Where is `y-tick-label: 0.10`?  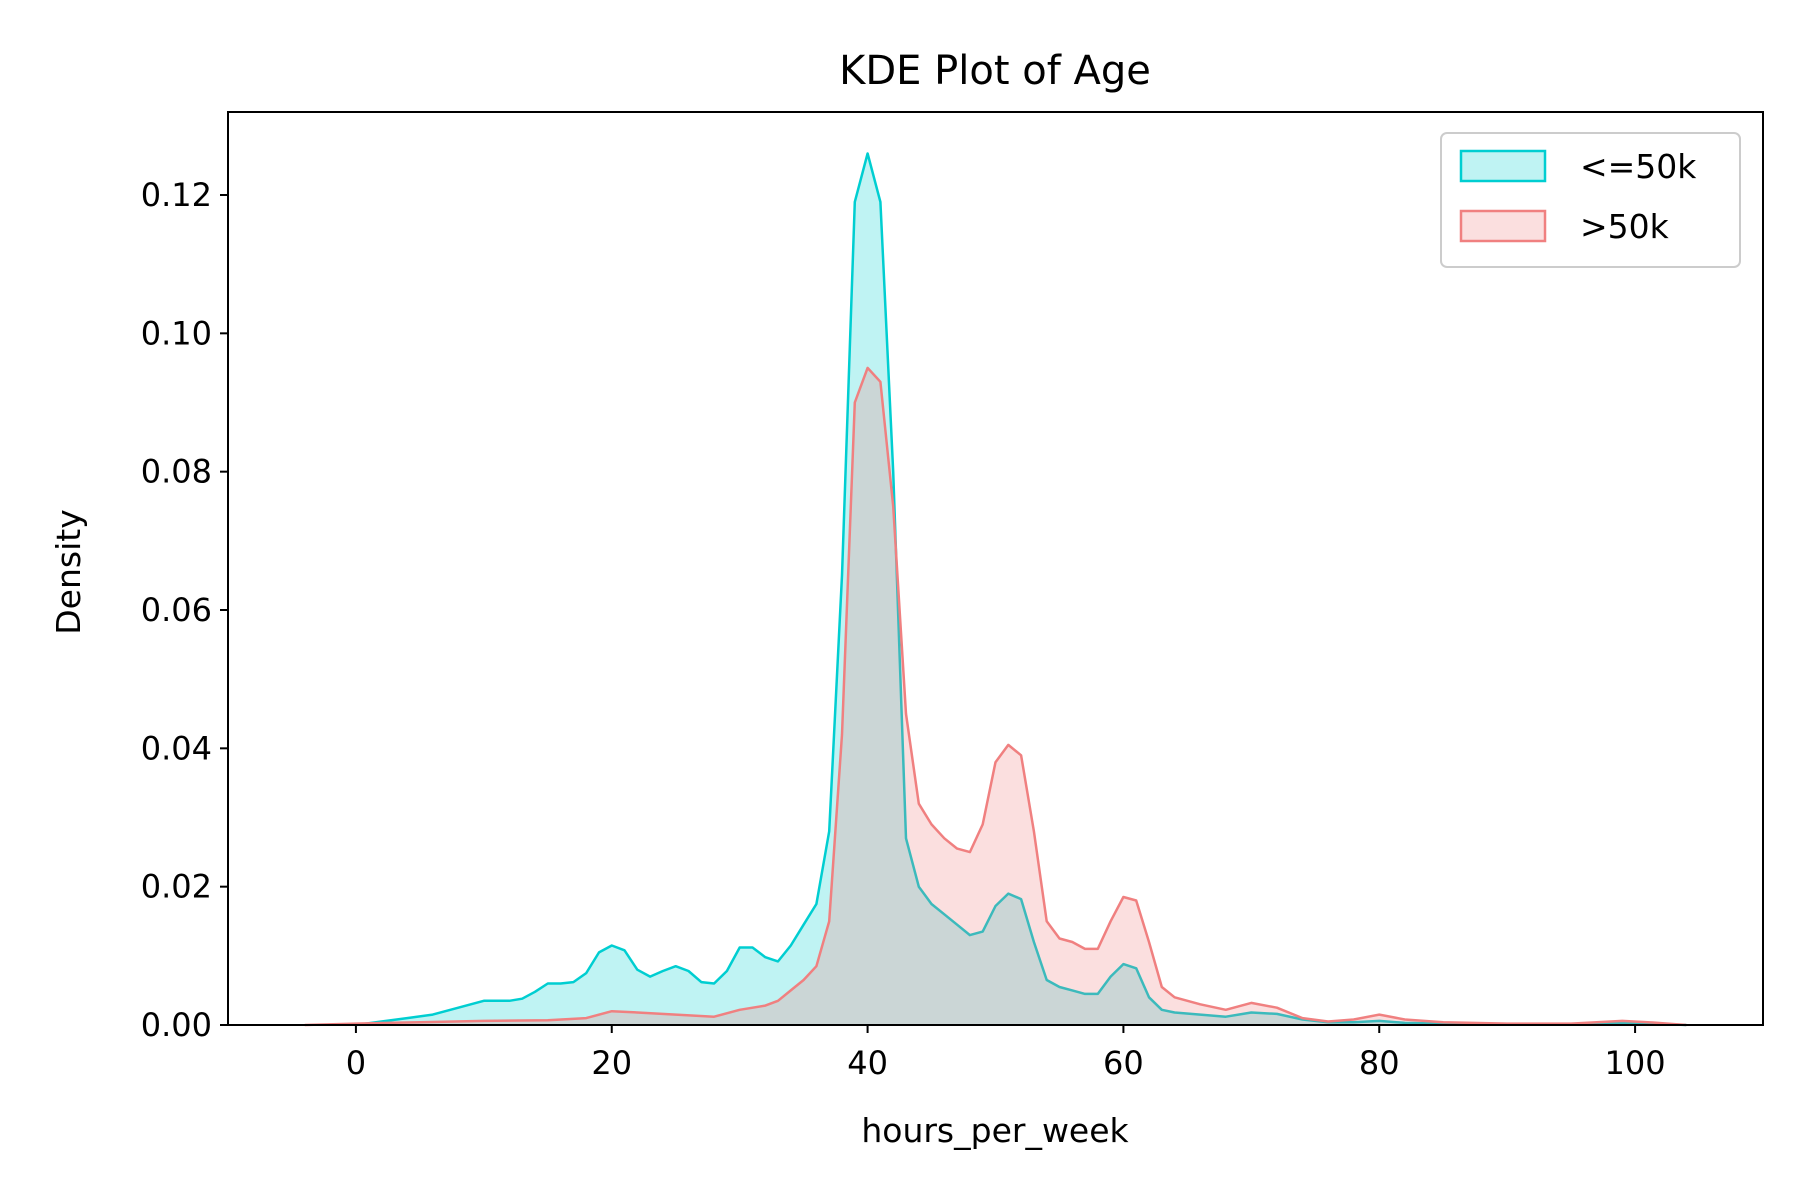
y-tick-label: 0.10 is located at coordinates (176, 333).